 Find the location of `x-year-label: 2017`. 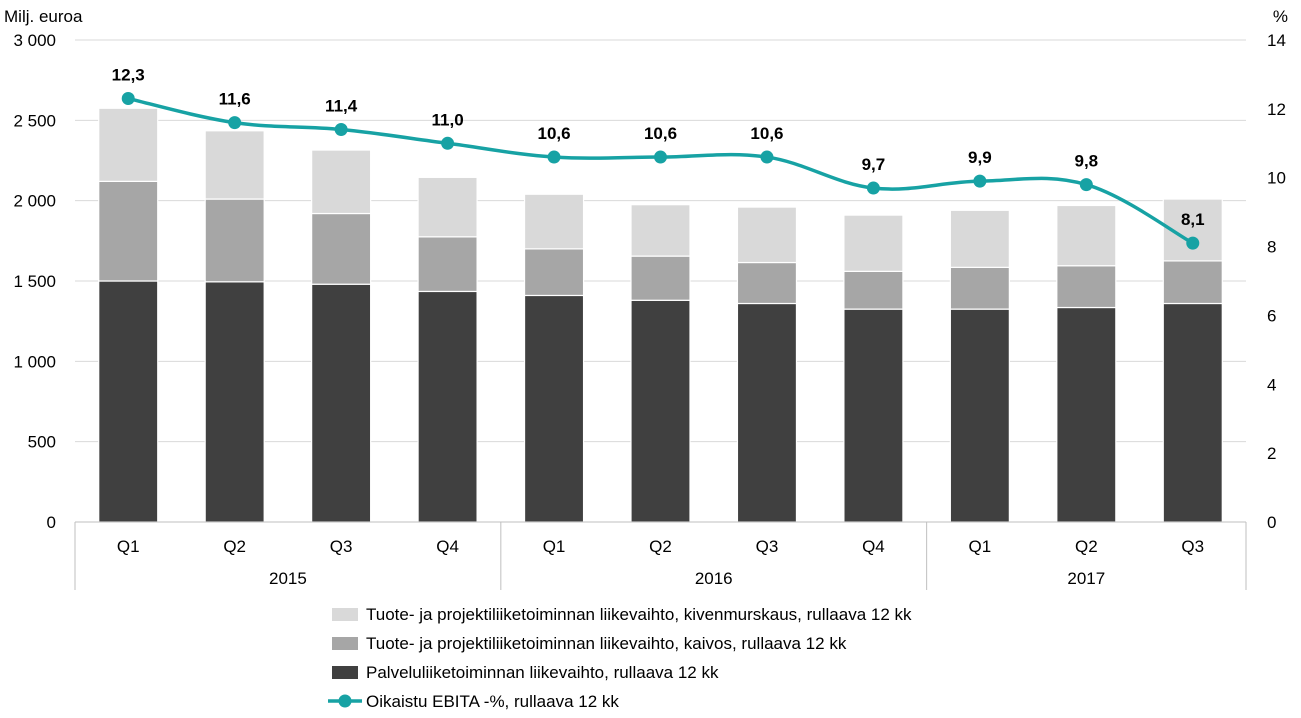

x-year-label: 2017 is located at coordinates (1086, 578).